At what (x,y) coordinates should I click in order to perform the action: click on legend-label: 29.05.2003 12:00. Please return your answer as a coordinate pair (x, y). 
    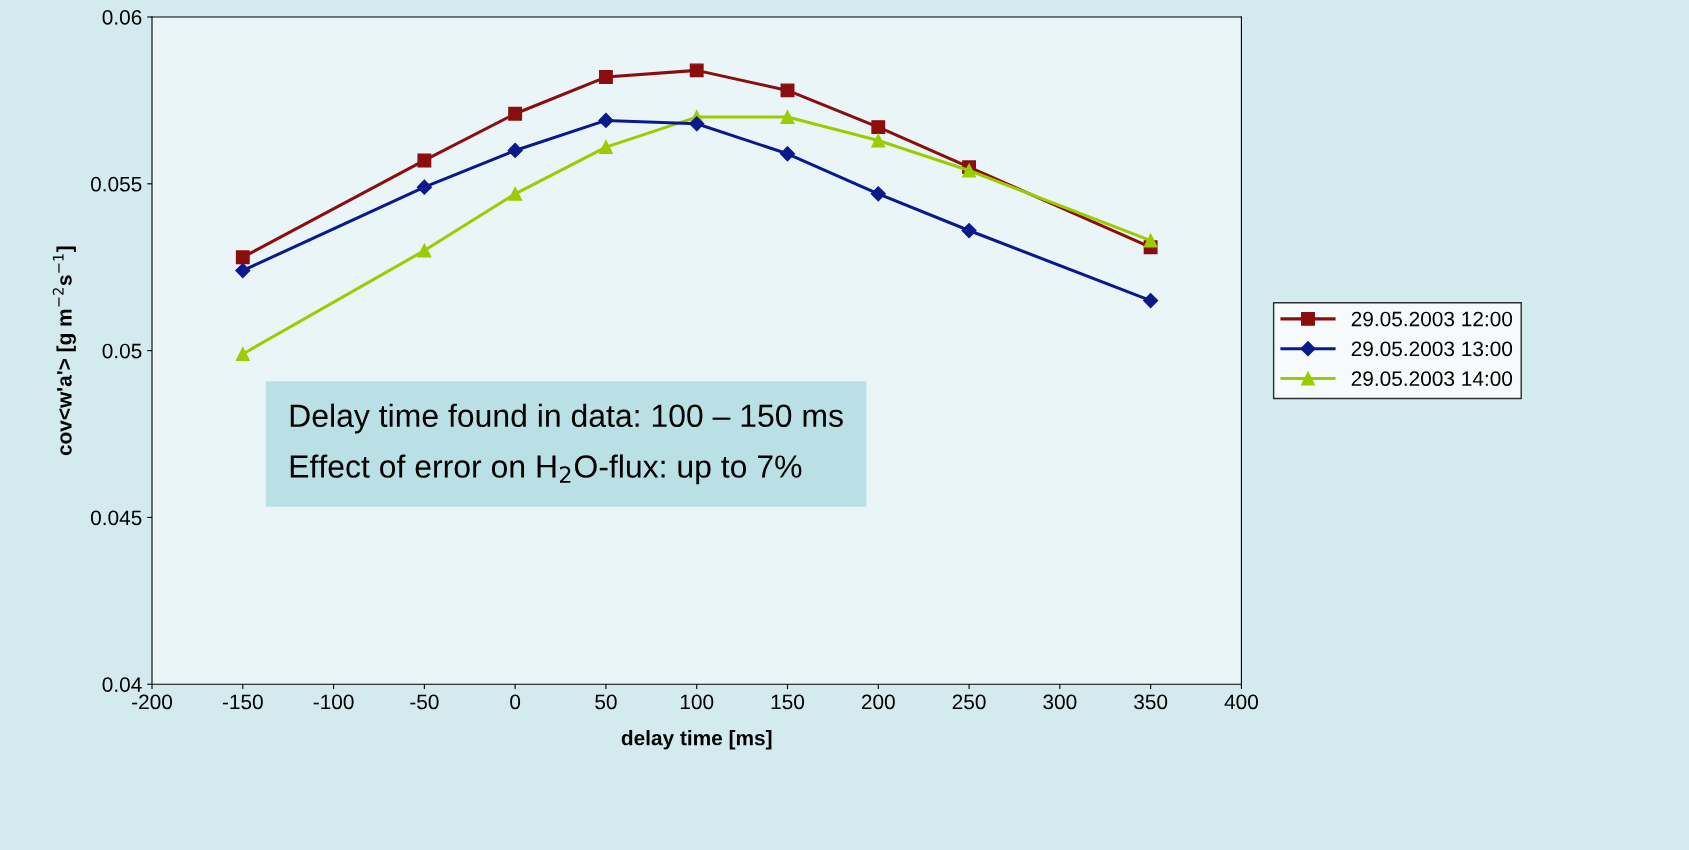
    Looking at the image, I should click on (1432, 319).